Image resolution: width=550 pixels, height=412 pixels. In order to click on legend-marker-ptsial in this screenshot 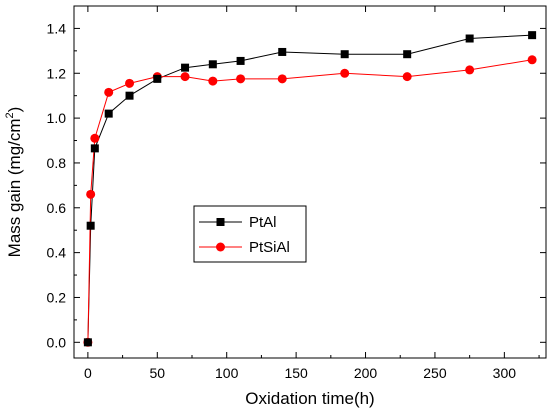, I will do `click(220, 247)`.